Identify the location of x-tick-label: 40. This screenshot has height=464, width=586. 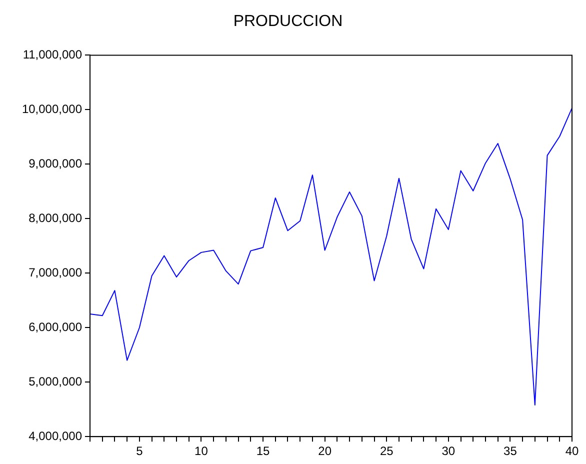
(572, 451).